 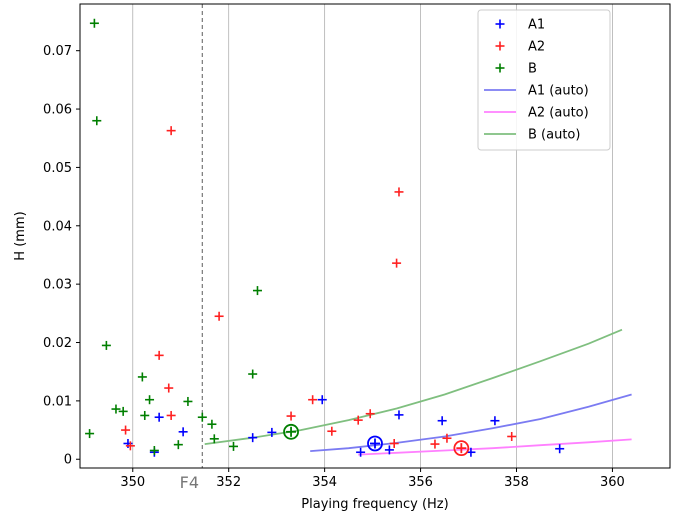 I want to click on y-tick-label: 0.07, so click(x=57, y=51).